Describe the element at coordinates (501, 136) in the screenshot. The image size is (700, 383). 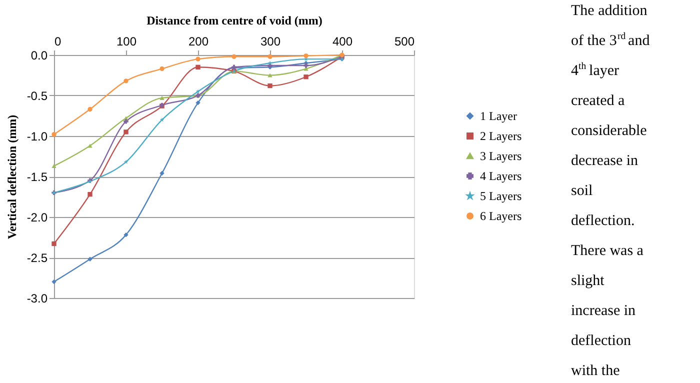
I see `legend-label: 2 Layers` at that location.